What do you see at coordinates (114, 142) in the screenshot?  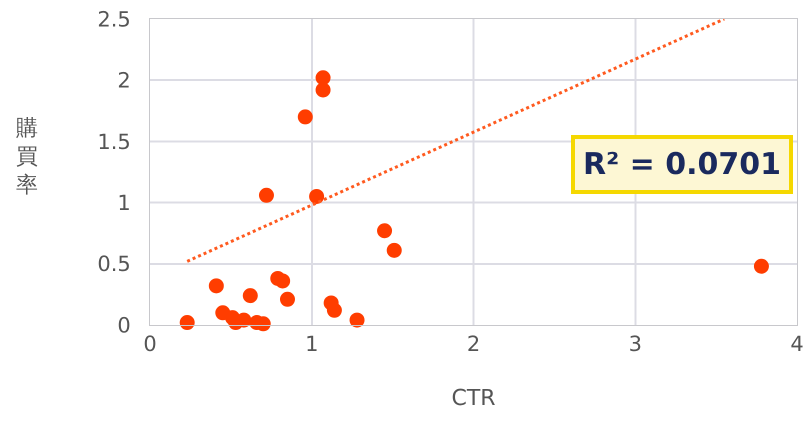 I see `y-tick-label: 1.5` at bounding box center [114, 142].